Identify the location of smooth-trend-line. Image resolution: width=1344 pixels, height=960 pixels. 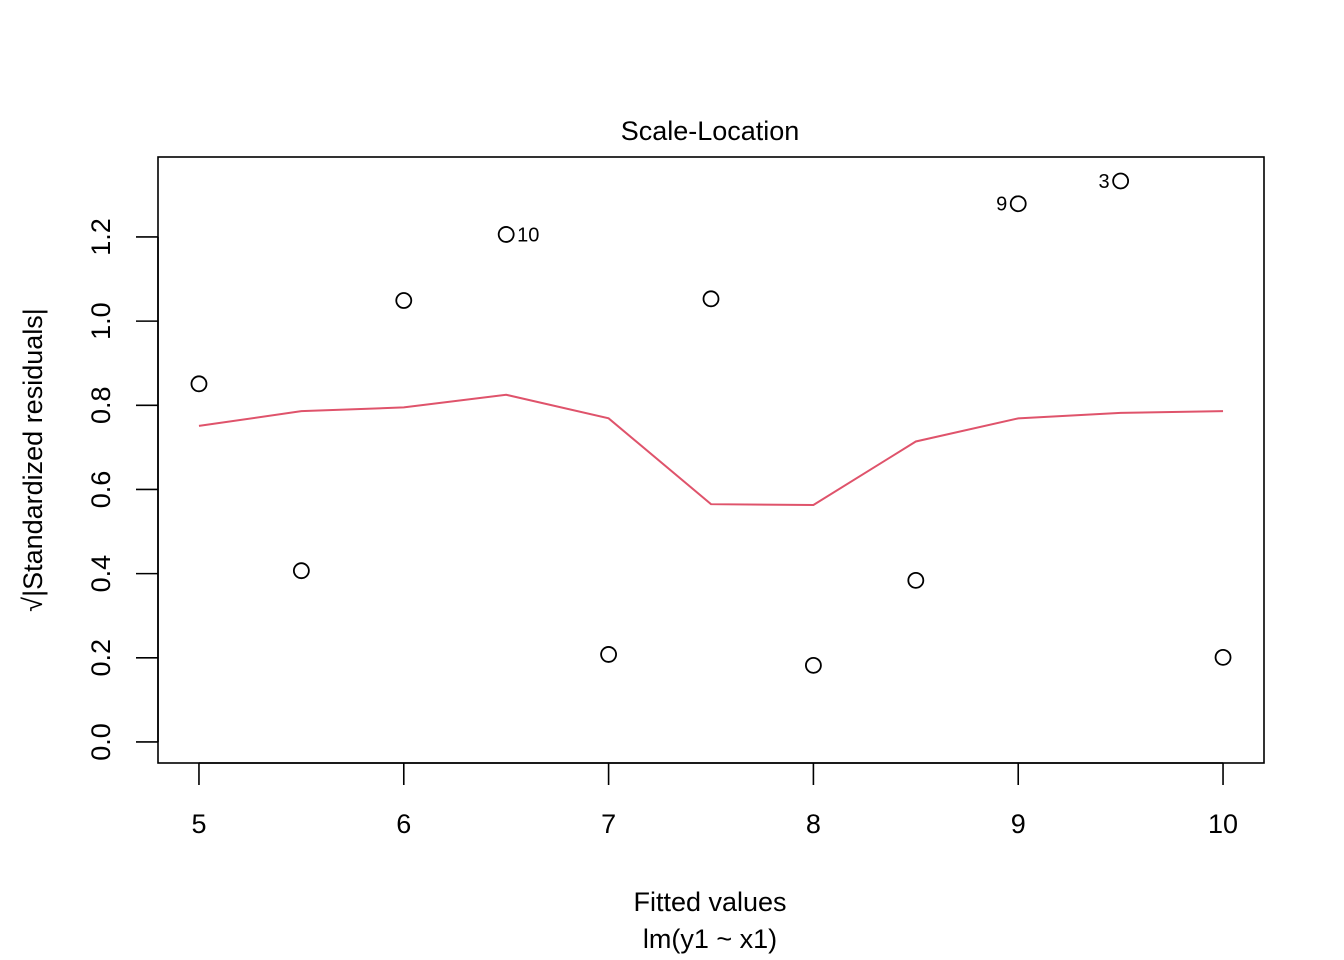
(711, 450).